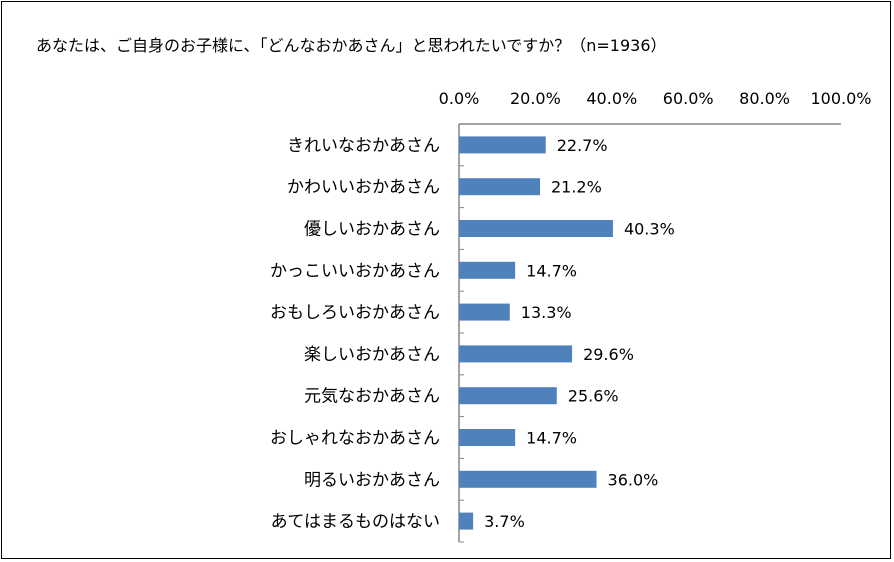 The width and height of the screenshot is (894, 562). I want to click on category-label: 明るいおかあさん, so click(372, 480).